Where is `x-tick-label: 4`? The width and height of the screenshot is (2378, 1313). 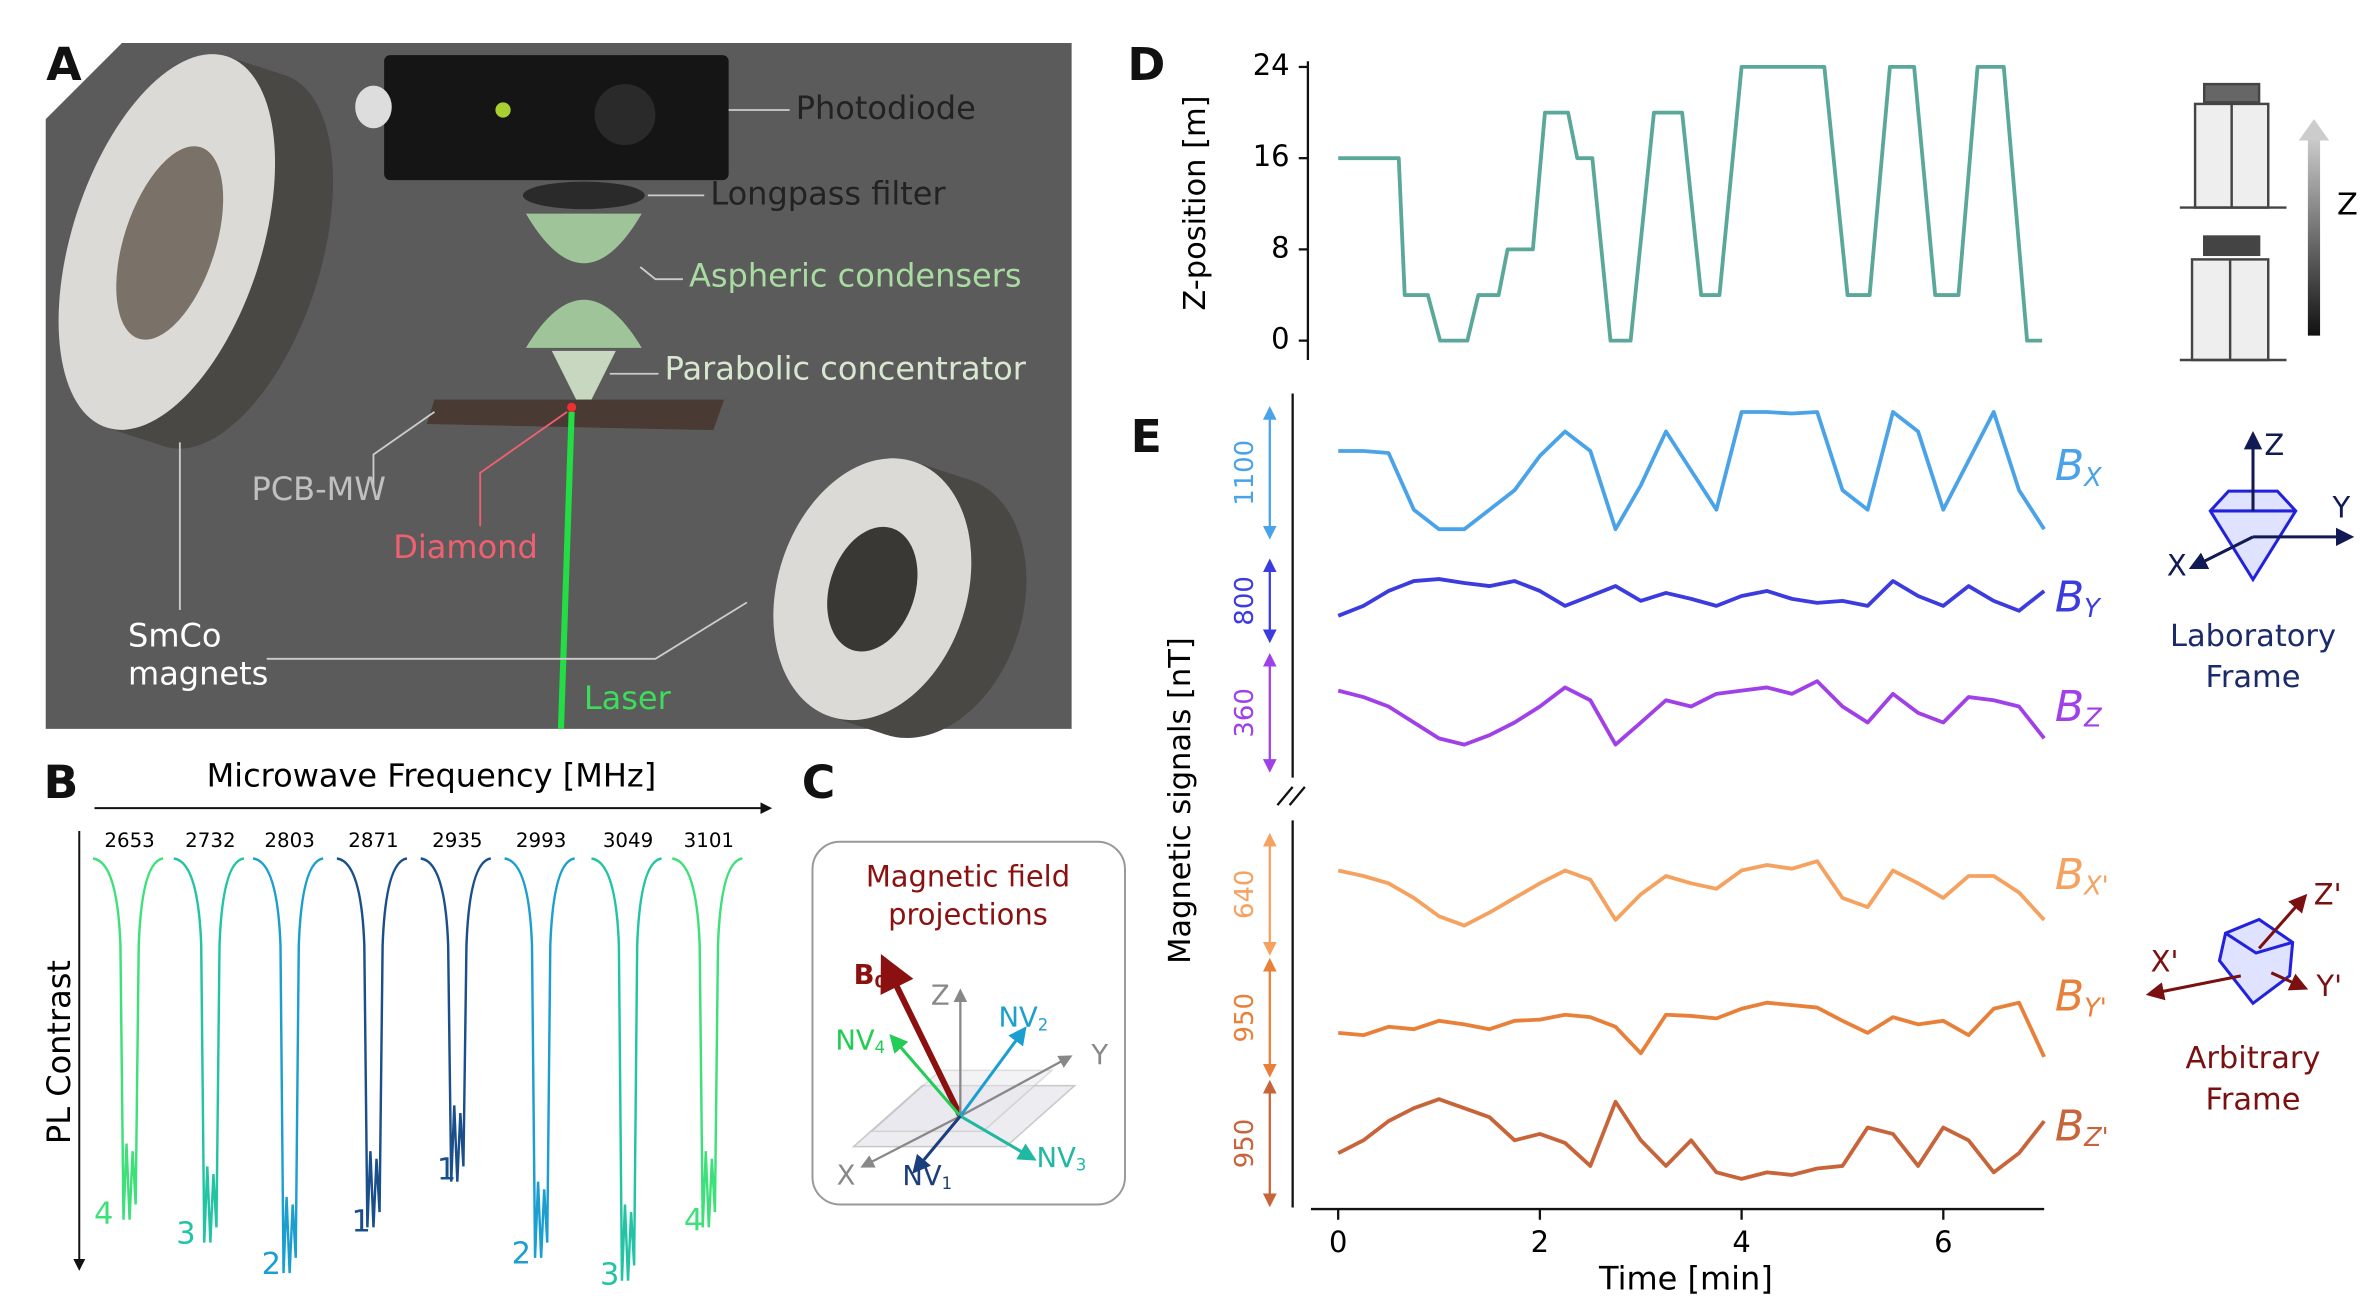 x-tick-label: 4 is located at coordinates (1741, 1242).